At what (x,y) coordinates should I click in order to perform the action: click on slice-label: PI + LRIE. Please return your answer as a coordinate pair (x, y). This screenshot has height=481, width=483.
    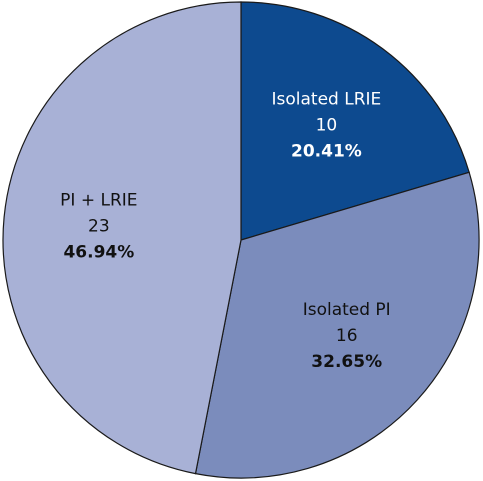
    Looking at the image, I should click on (98, 200).